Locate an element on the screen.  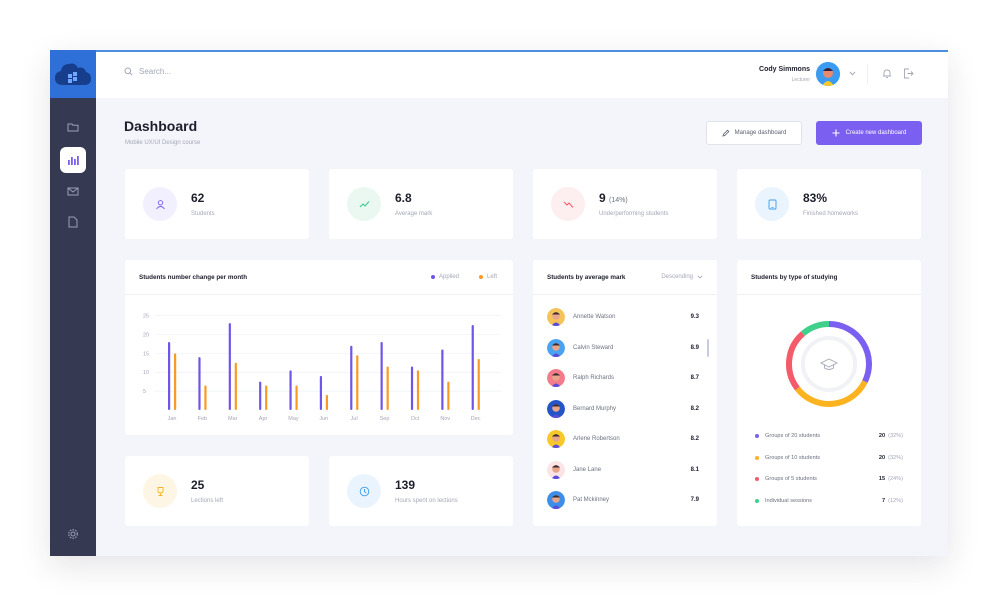
student-mark: 7.9 is located at coordinates (694, 500).